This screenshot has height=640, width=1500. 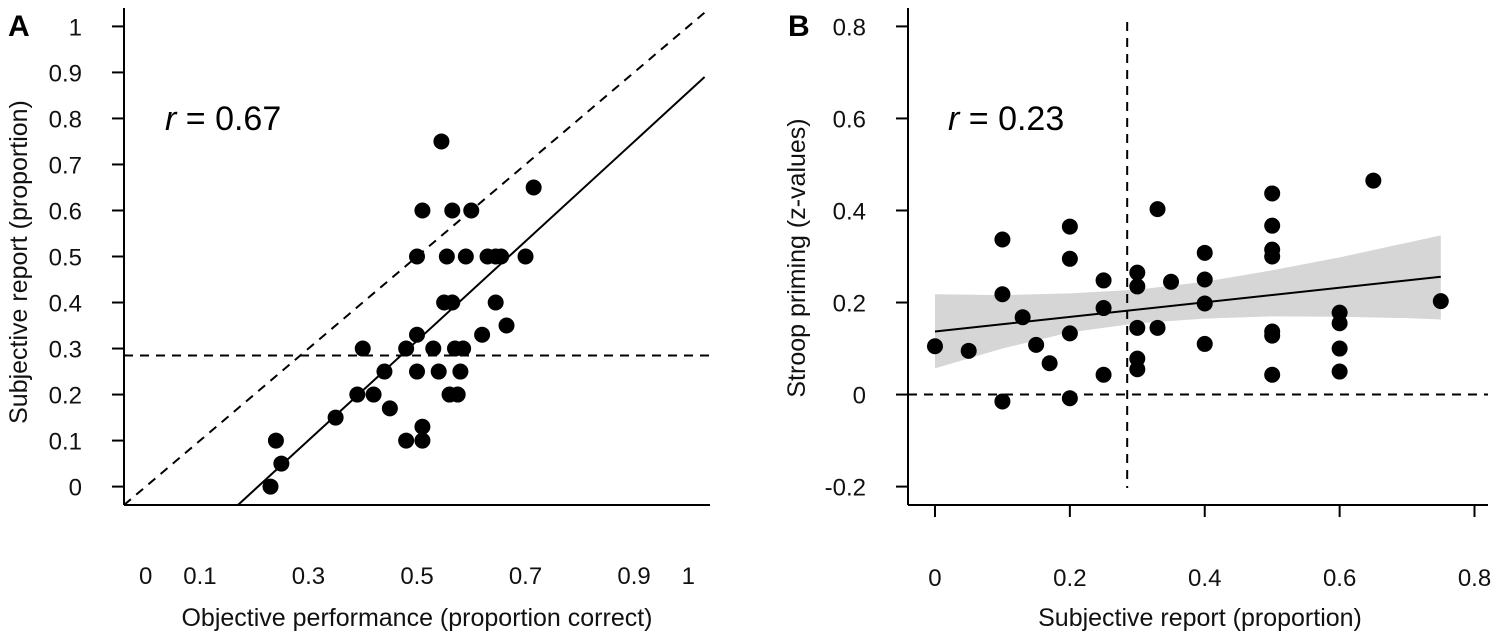 I want to click on panel-b-y-axis-title: Stroop priming (z-values), so click(x=797, y=257).